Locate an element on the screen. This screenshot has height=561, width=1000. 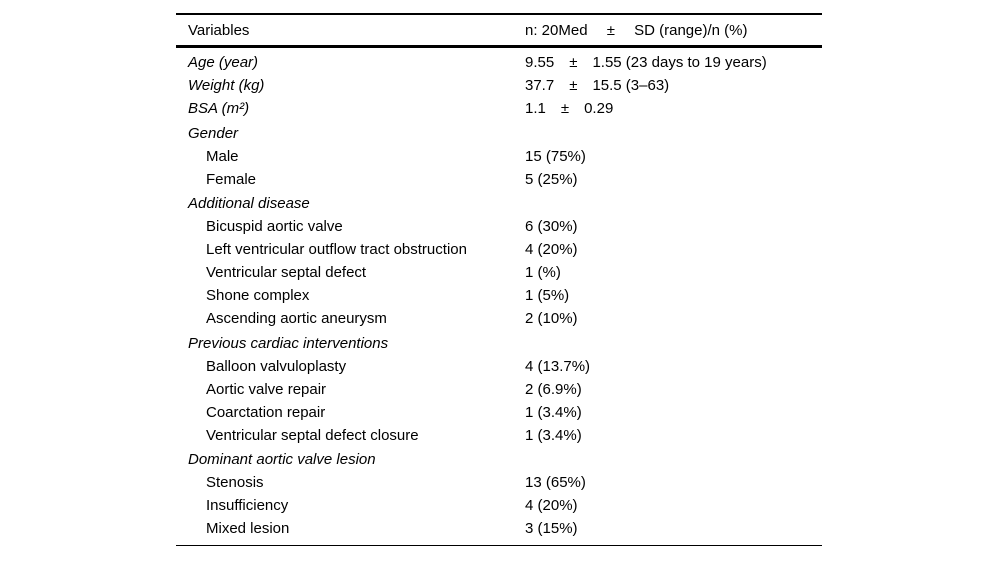
value-part: 1 (%) is located at coordinates (543, 272).